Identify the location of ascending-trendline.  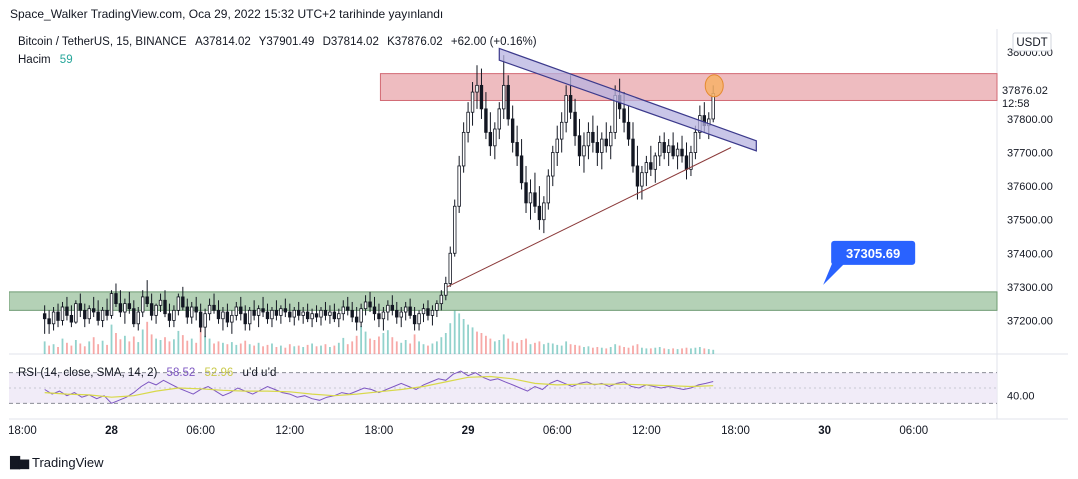
(589, 217).